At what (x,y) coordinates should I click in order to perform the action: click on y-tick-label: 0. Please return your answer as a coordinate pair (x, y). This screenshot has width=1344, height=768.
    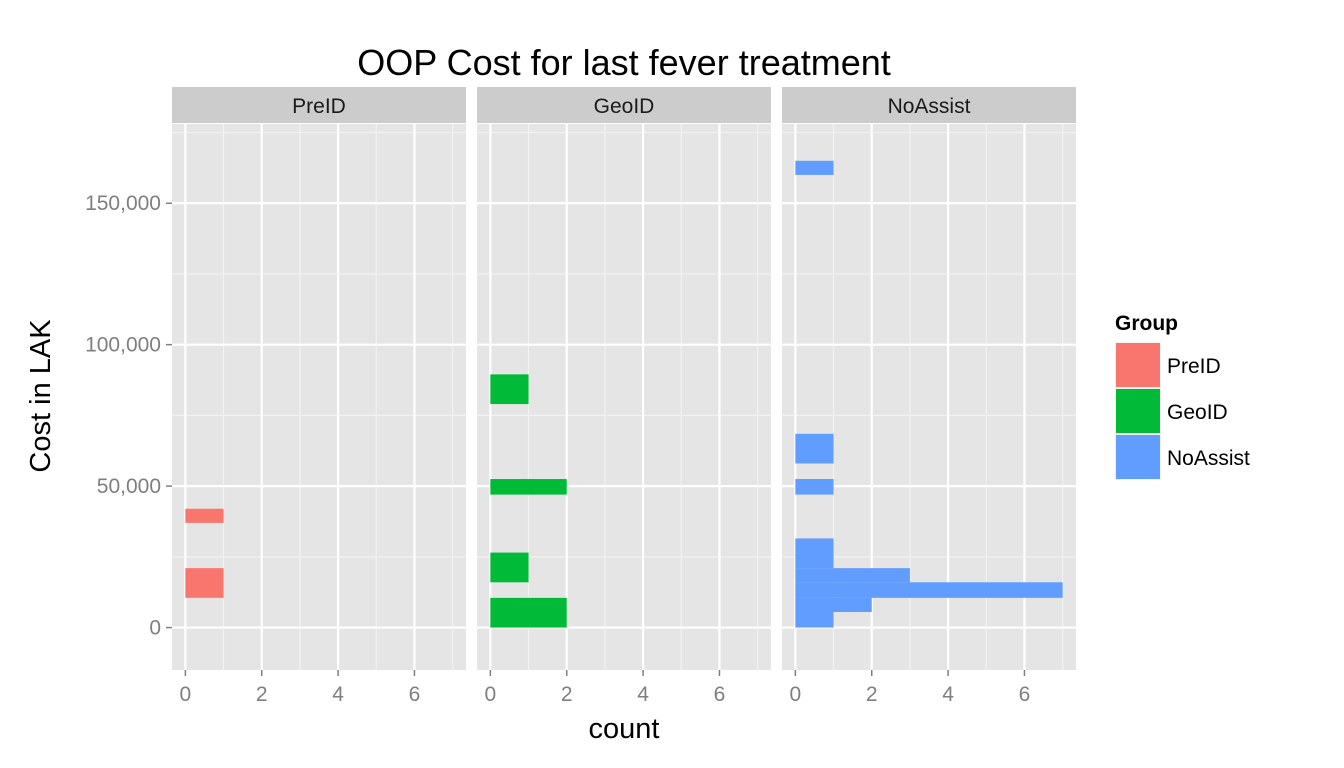
    Looking at the image, I should click on (155, 628).